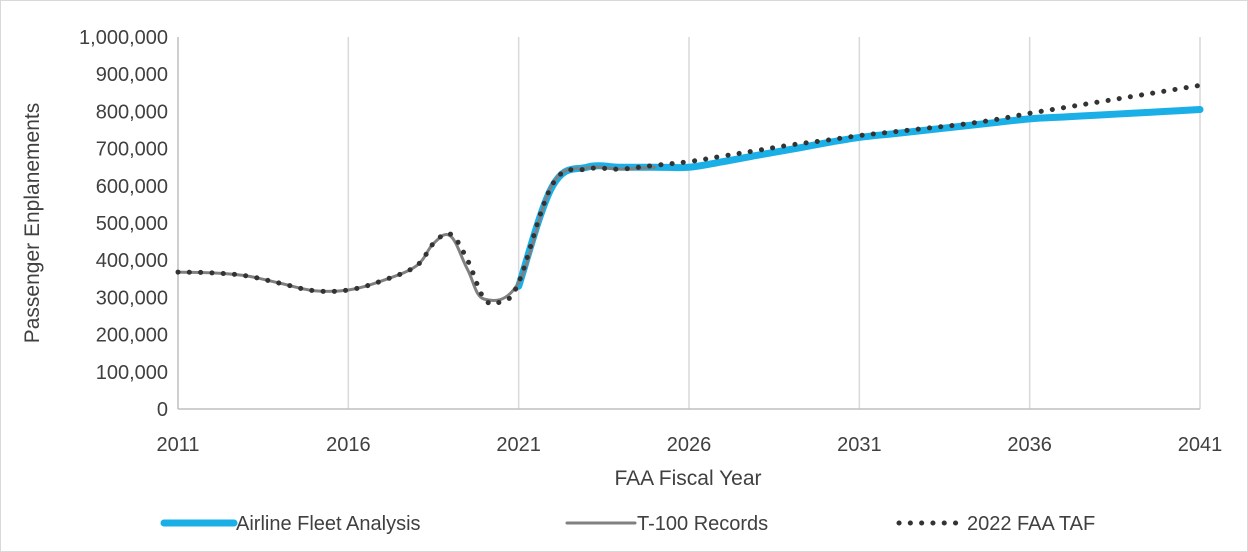 The width and height of the screenshot is (1248, 552). Describe the element at coordinates (132, 336) in the screenshot. I see `y-tick-label: 200,000` at that location.